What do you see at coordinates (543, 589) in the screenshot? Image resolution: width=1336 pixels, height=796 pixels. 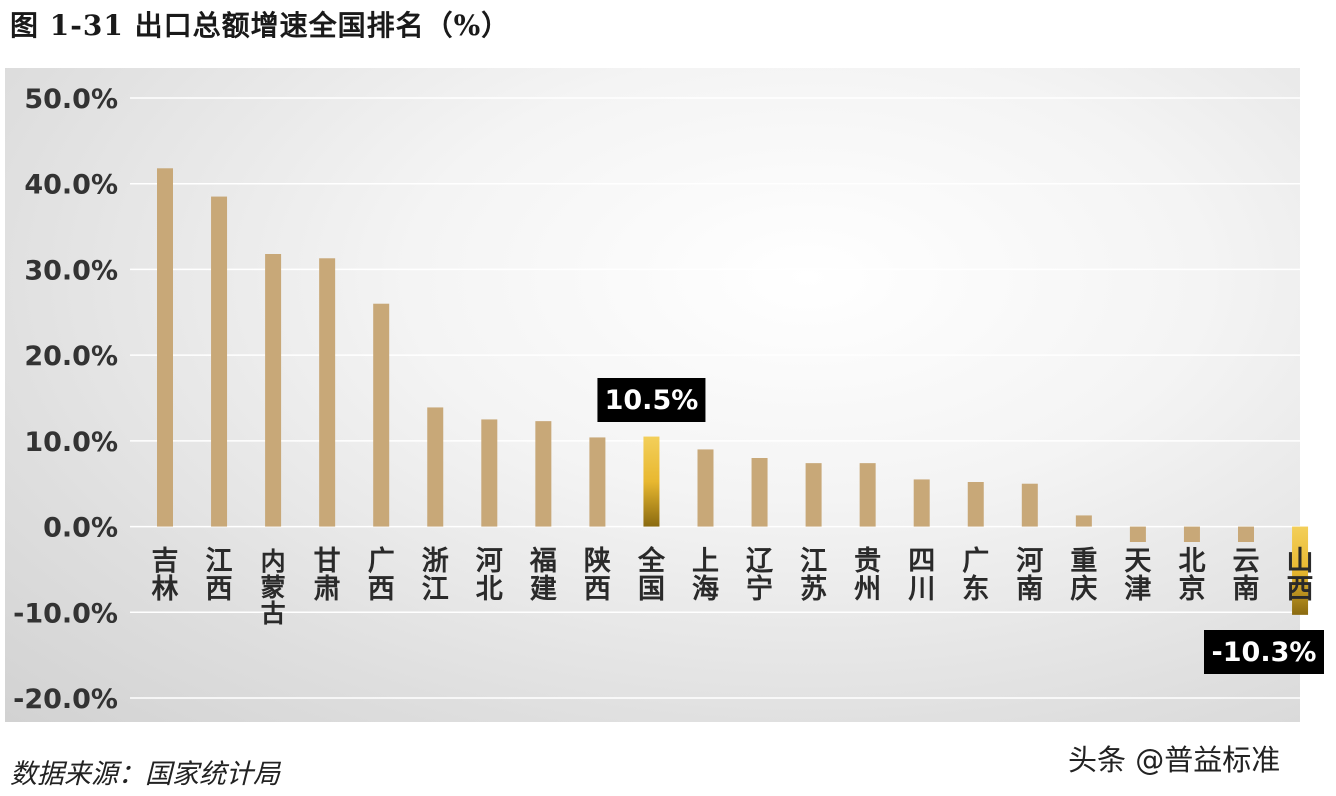 I see `x-tick-char: 建` at bounding box center [543, 589].